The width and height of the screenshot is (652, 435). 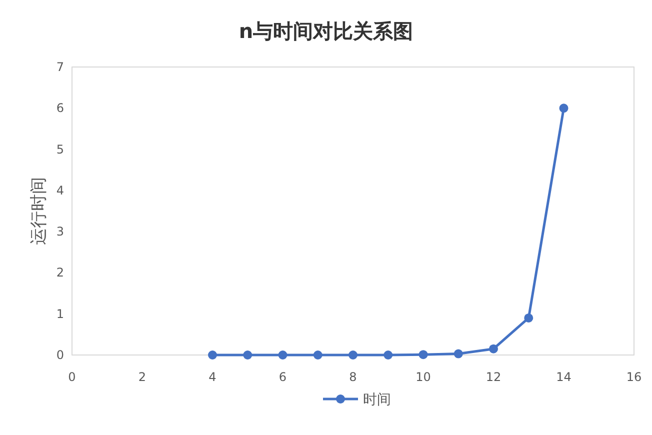 What do you see at coordinates (326, 31) in the screenshot?
I see `chart-title: n与时间对比关系图` at bounding box center [326, 31].